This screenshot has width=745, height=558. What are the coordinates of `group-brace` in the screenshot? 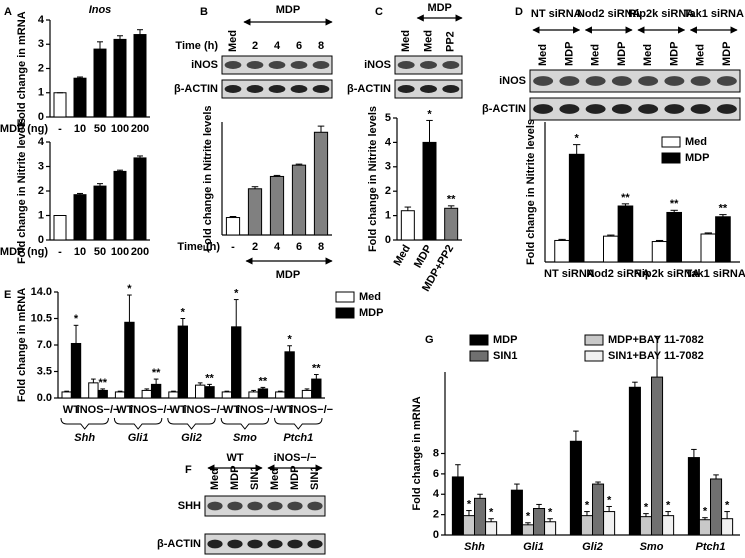 It's located at (84, 423).